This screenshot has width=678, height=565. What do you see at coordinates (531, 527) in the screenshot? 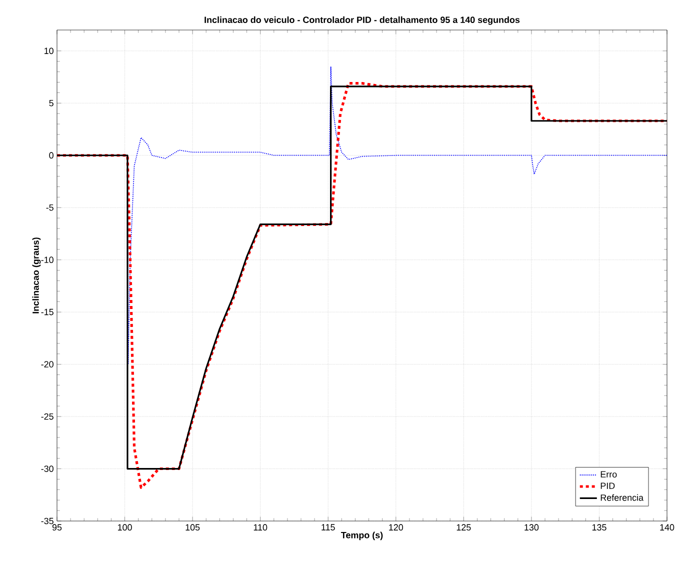
I see `x-tick-label: 130` at bounding box center [531, 527].